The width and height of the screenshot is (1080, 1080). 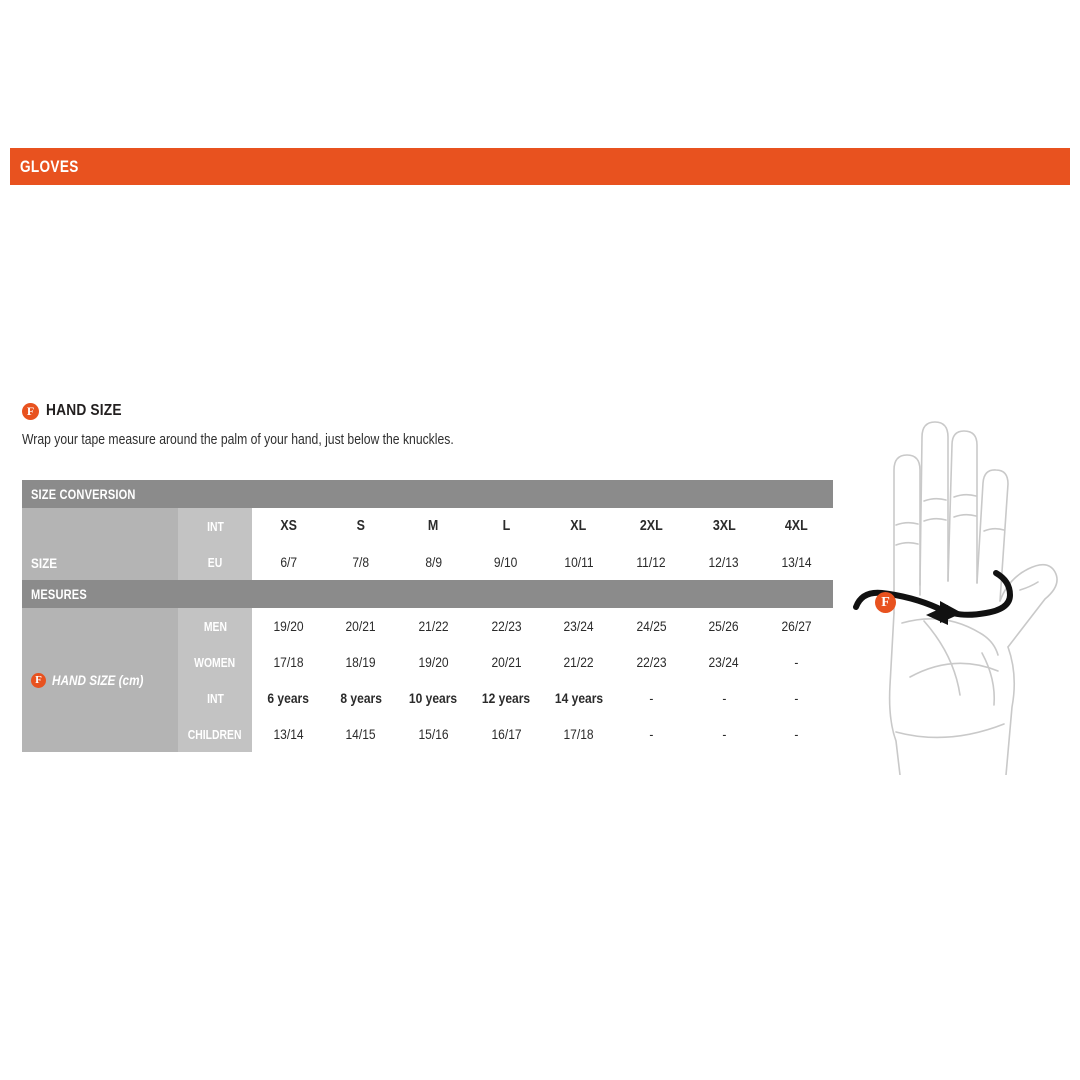 I want to click on row-label-size: SIZE, so click(x=100, y=544).